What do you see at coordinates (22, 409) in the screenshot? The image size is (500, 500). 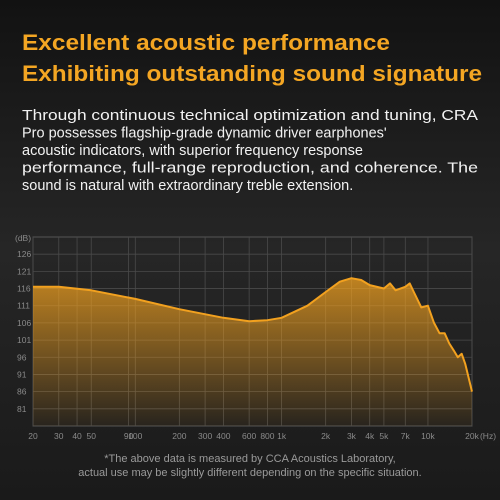 I see `y-tick-label: 81` at bounding box center [22, 409].